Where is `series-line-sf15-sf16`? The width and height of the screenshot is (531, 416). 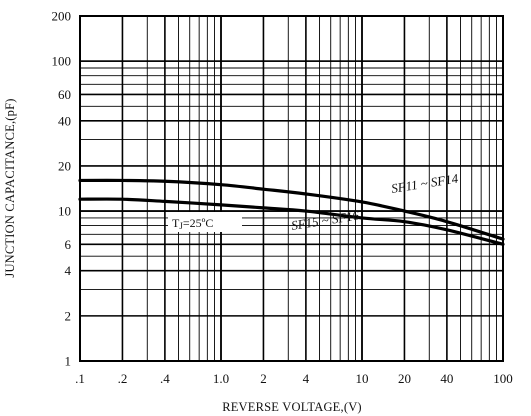
series-line-sf15-sf16 is located at coordinates (291, 221).